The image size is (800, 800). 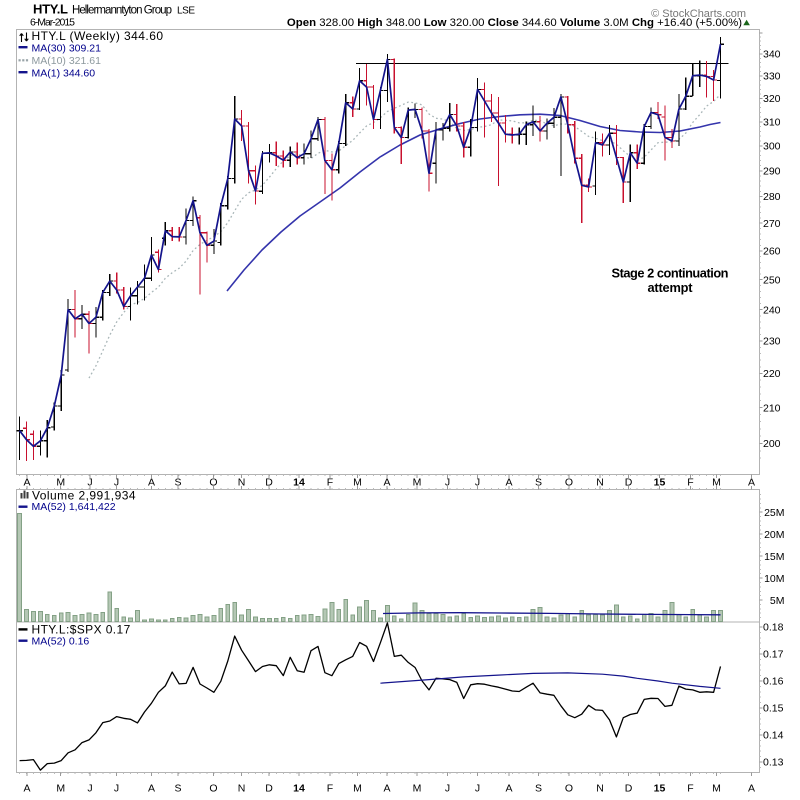 What do you see at coordinates (74, 507) in the screenshot?
I see `svg-text: MA(52) 1,641,422` at bounding box center [74, 507].